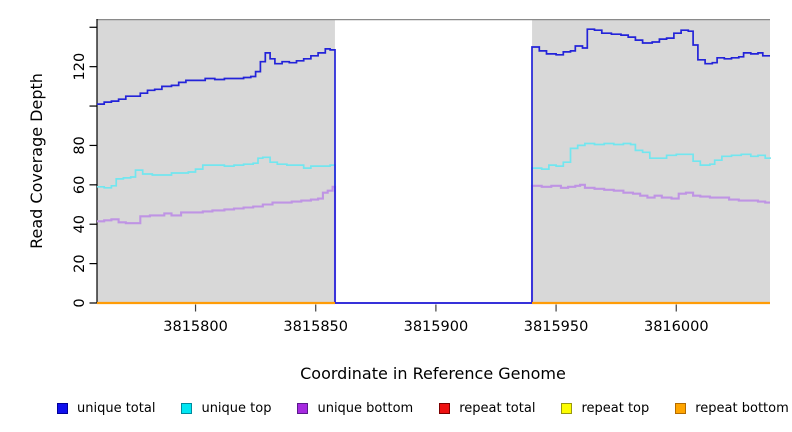  I want to click on y-tick-label: 0, so click(80, 302).